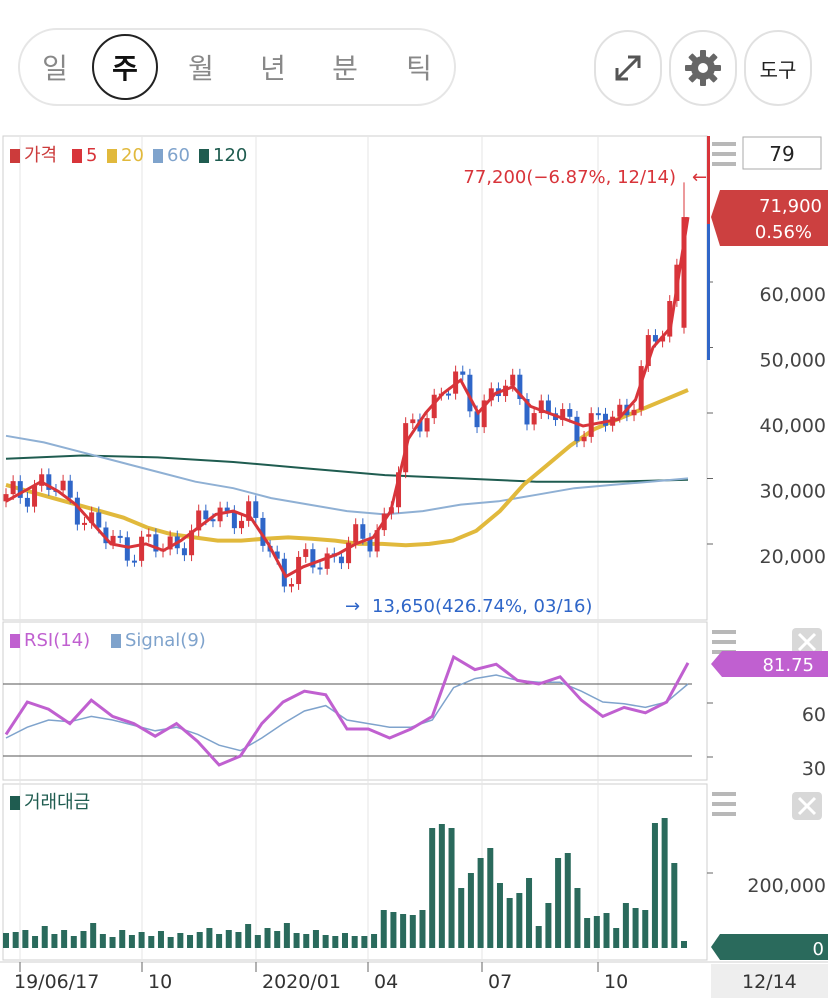 The height and width of the screenshot is (998, 828). Describe the element at coordinates (807, 806) in the screenshot. I see `volume-close-button` at that location.